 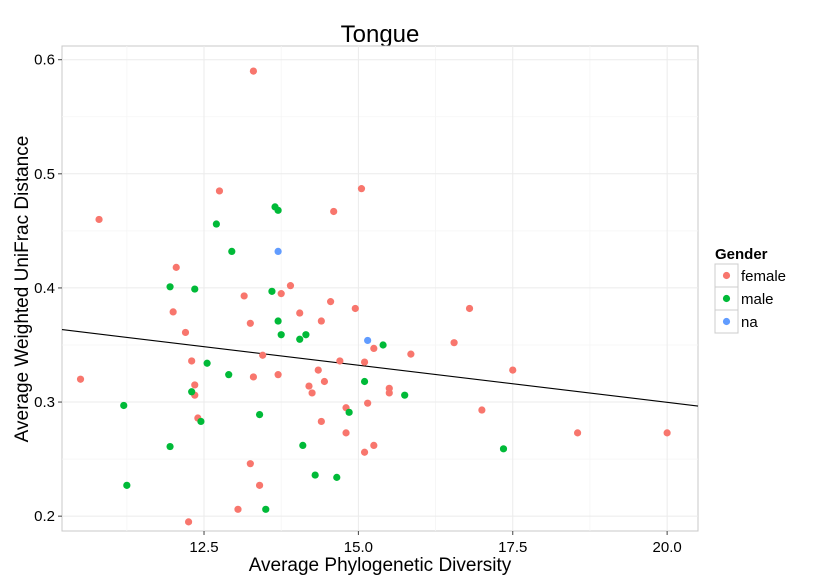 What do you see at coordinates (512, 547) in the screenshot?
I see `x-tick-label: 17.5` at bounding box center [512, 547].